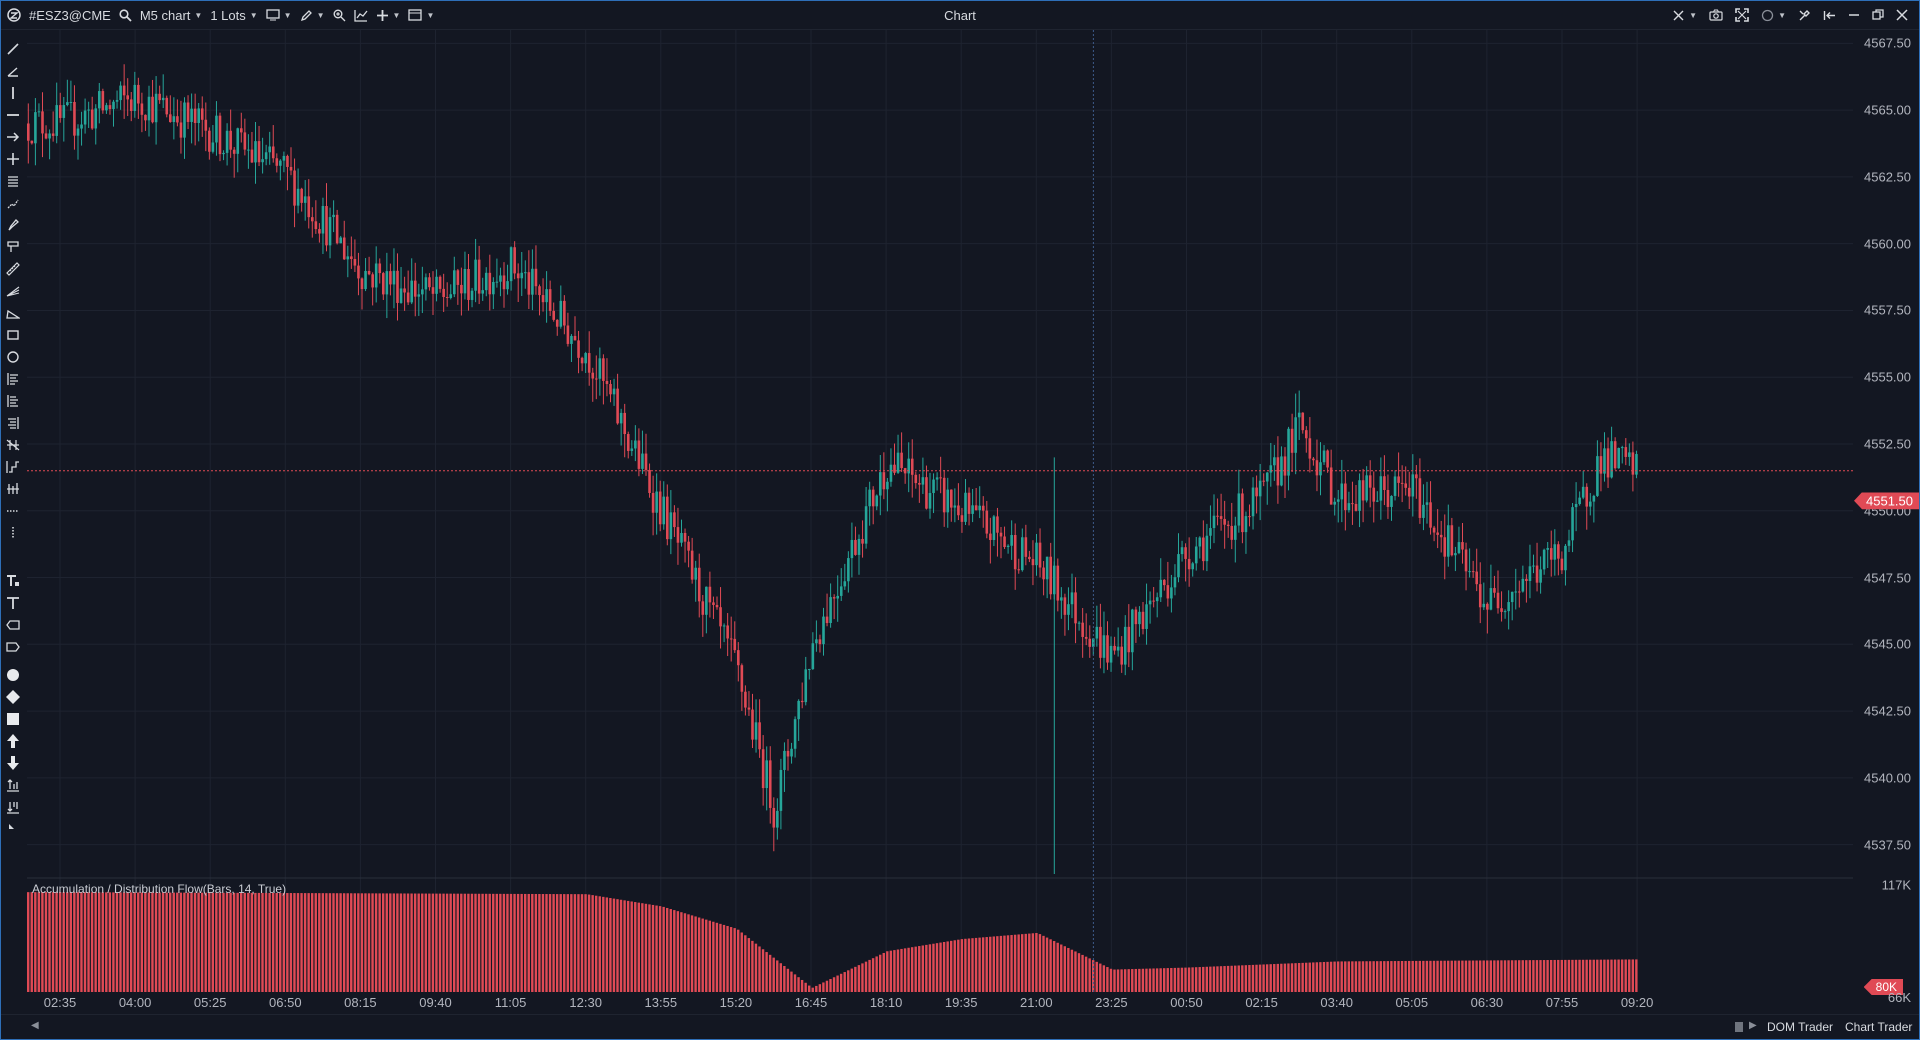 The height and width of the screenshot is (1040, 1920). I want to click on brush-icon, so click(13, 225).